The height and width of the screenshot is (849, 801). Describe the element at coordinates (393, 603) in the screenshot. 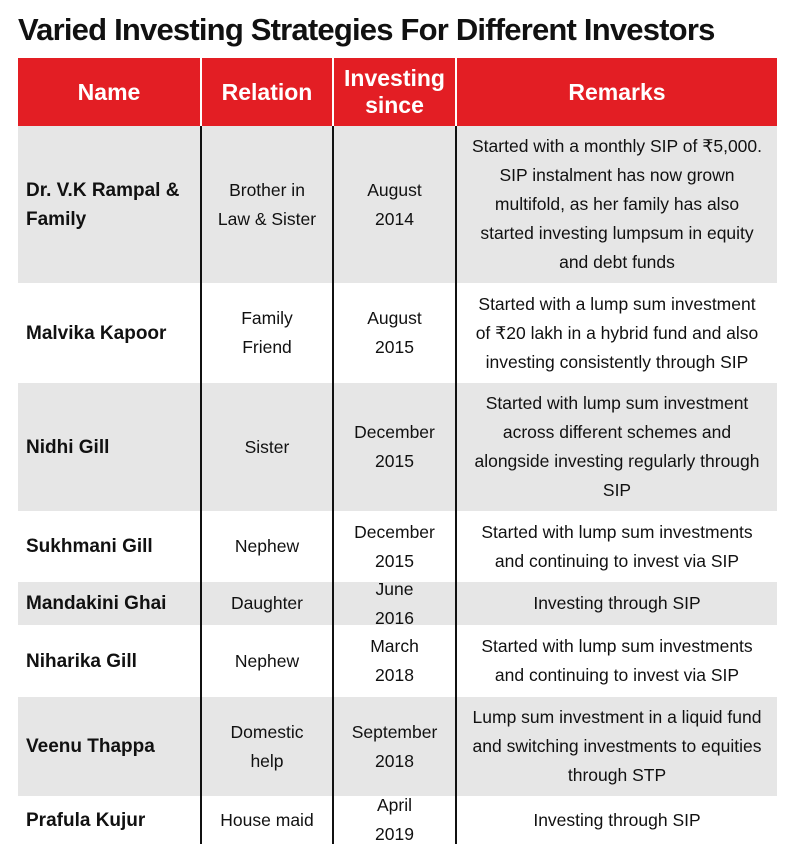

I see `table-cell: June 2016` at that location.